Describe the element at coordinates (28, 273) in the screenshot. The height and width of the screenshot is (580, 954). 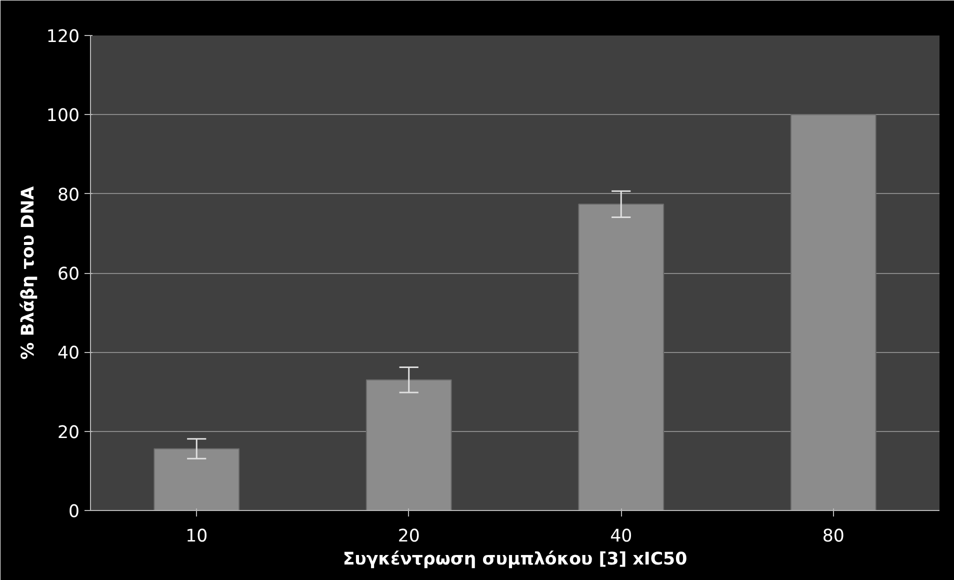
I see `y-axis-title: % Βλάβη του DNA` at that location.